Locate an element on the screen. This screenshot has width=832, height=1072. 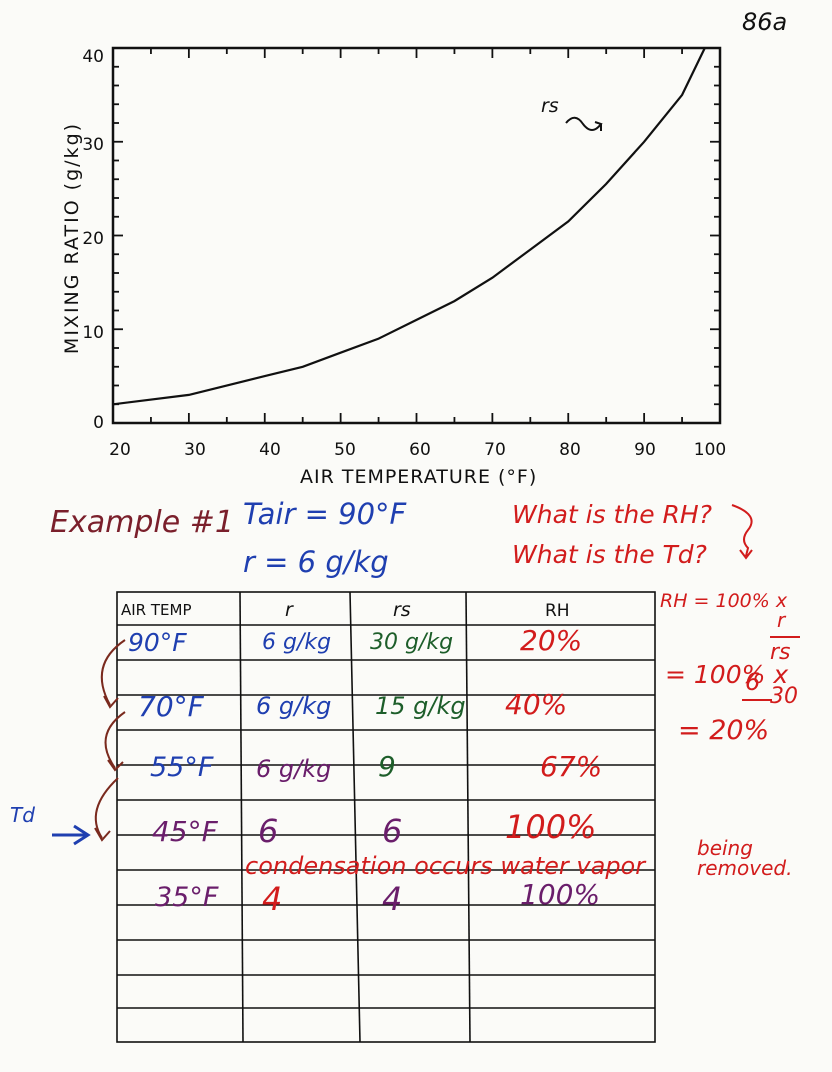
x-axis-label: AIR TEMPERATURE (°F) is located at coordinates (419, 477).